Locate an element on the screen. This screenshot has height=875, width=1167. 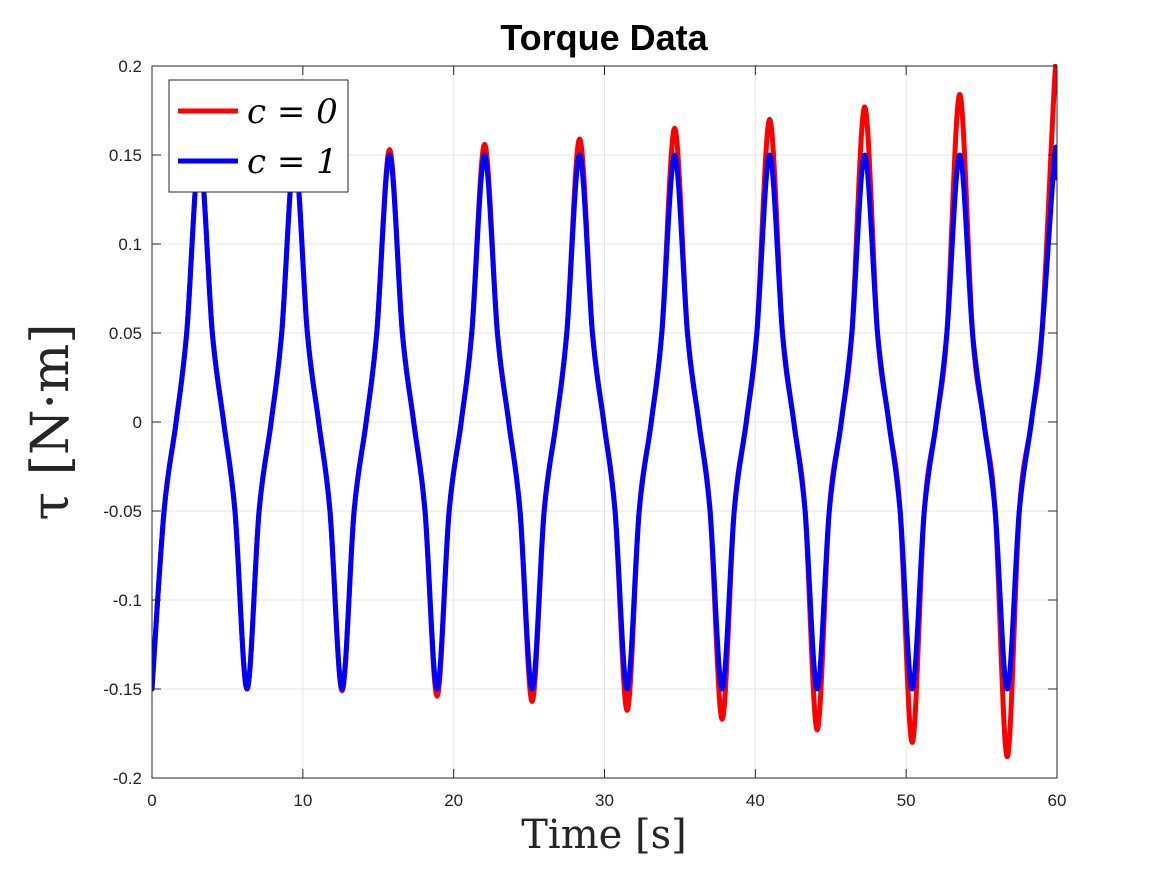
y-tick-label: -0.05 is located at coordinates (122, 511).